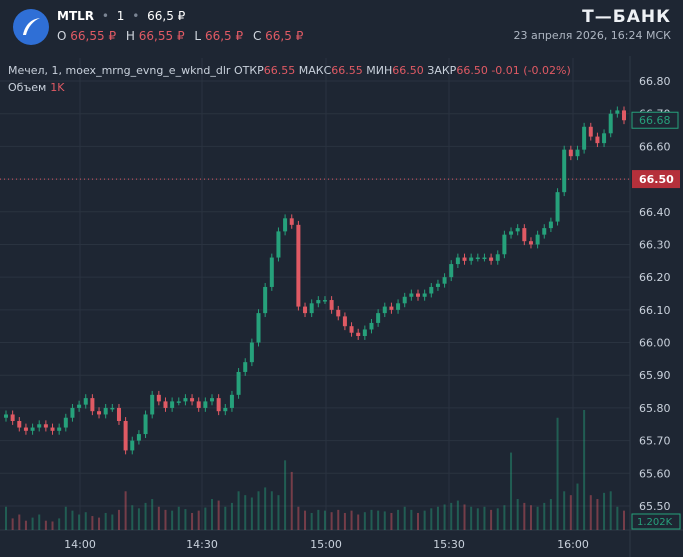  I want to click on y-tick-label: 66.10, so click(655, 310).